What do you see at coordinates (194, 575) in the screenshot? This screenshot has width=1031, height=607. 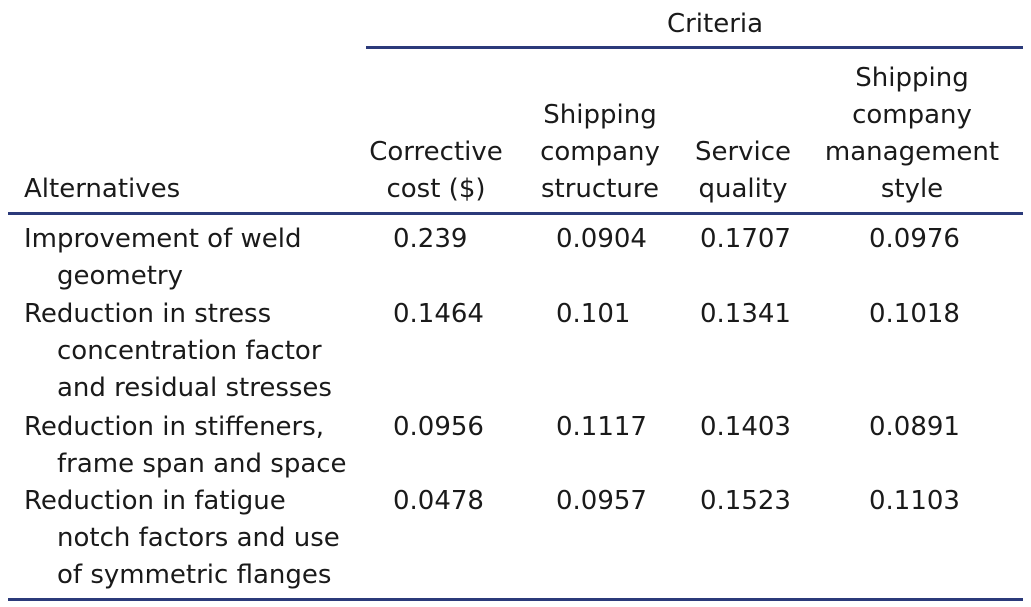 I see `row-label-line: of symmetric flanges` at bounding box center [194, 575].